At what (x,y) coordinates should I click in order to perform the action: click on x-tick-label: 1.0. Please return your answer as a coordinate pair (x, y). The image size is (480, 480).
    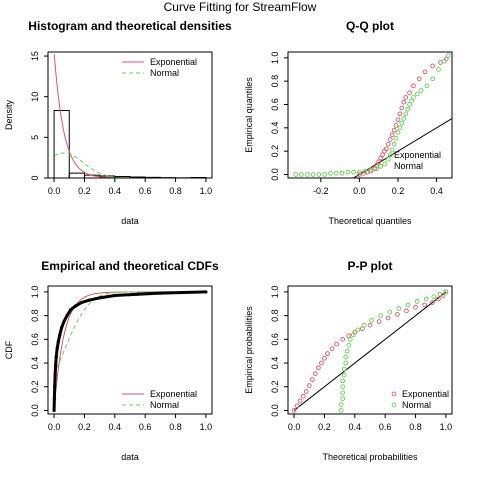
    Looking at the image, I should click on (206, 427).